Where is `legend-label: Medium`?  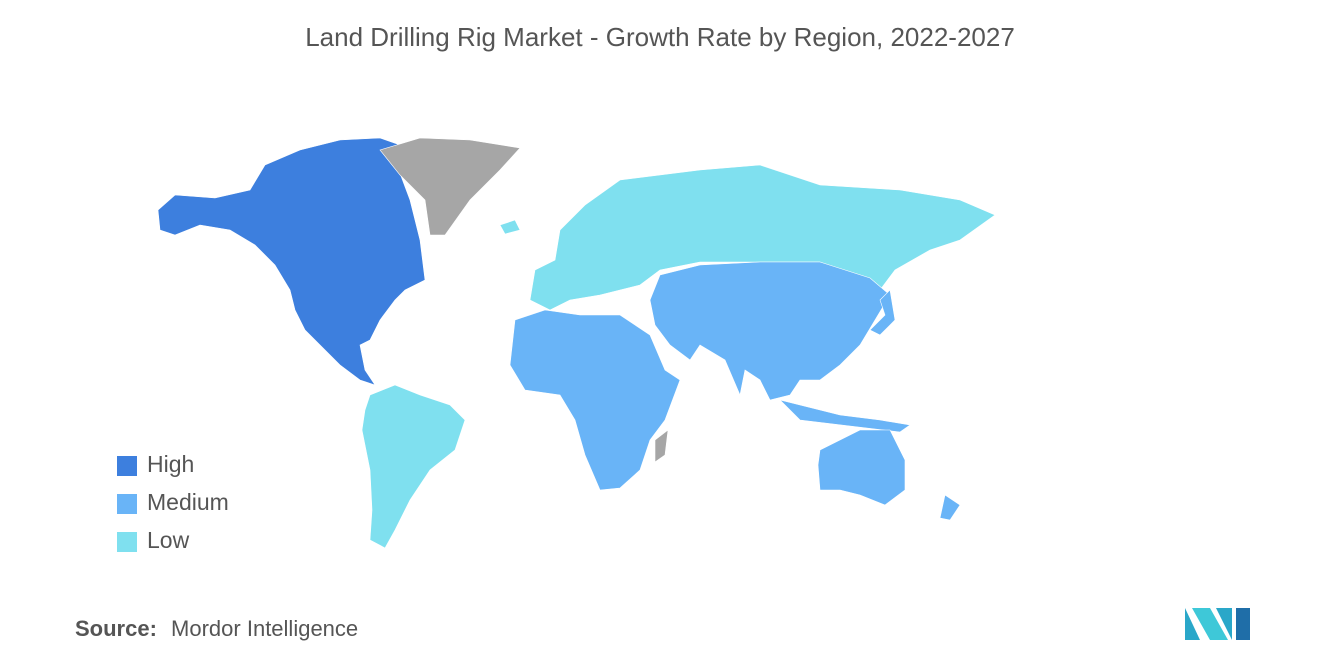
legend-label: Medium is located at coordinates (188, 502).